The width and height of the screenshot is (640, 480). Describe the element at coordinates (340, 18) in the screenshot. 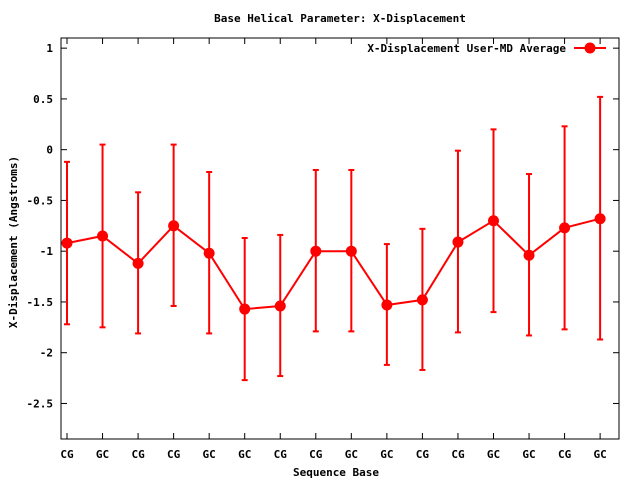

I see `chart-title: Base Helical Parameter: X-Displacement` at that location.